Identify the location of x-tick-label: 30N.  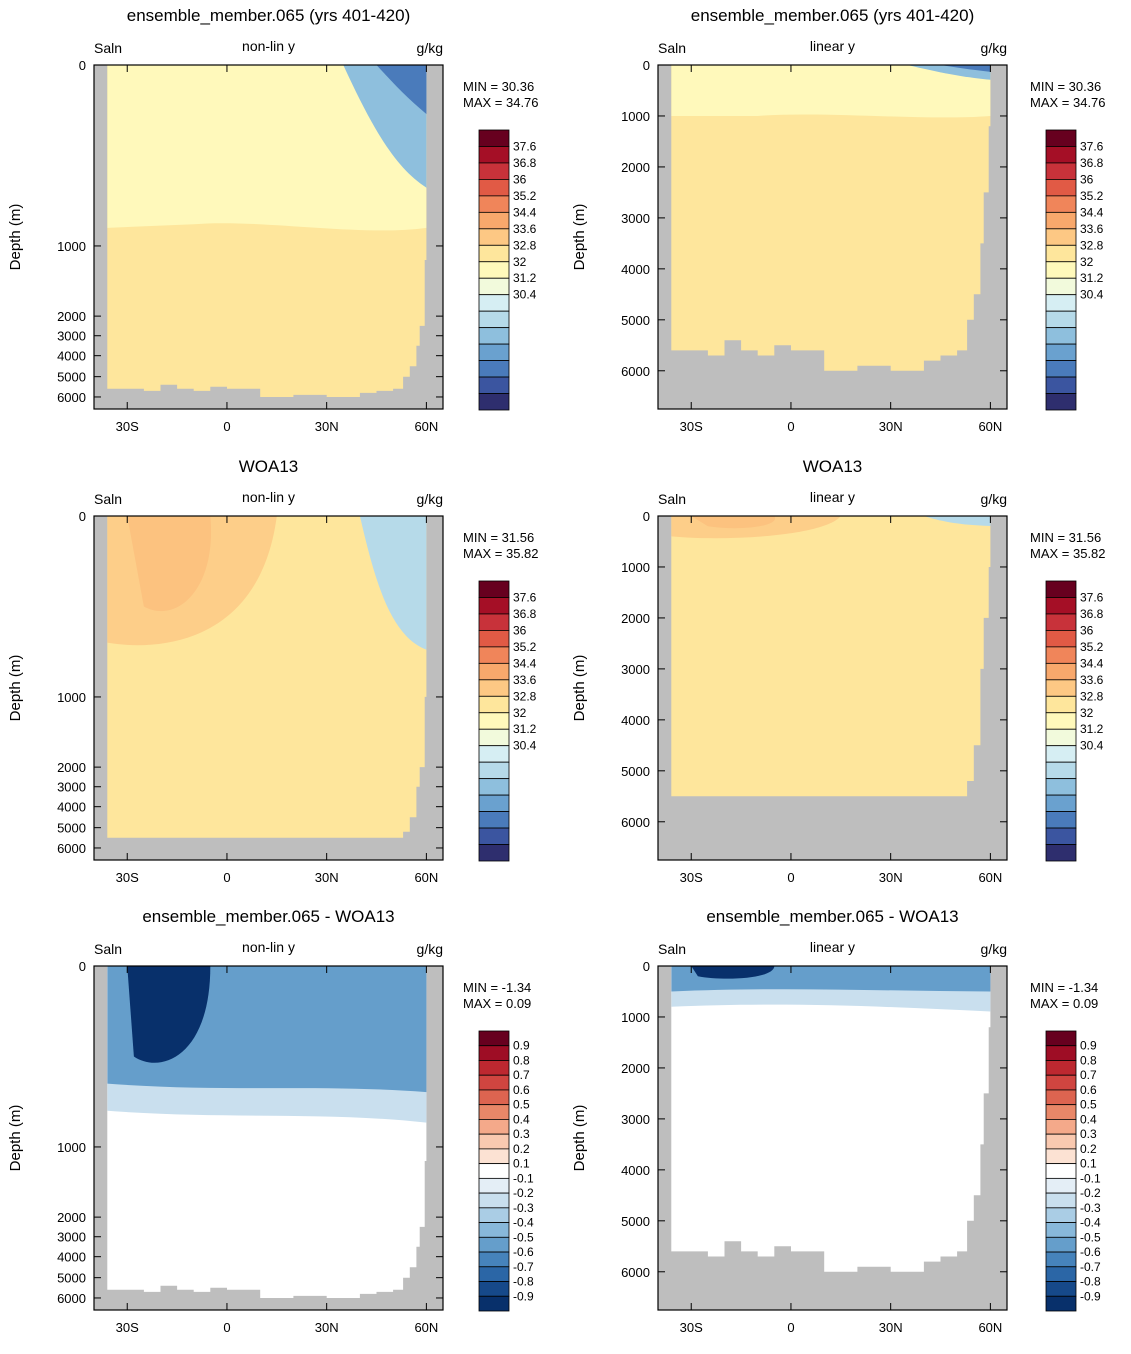
(891, 1327).